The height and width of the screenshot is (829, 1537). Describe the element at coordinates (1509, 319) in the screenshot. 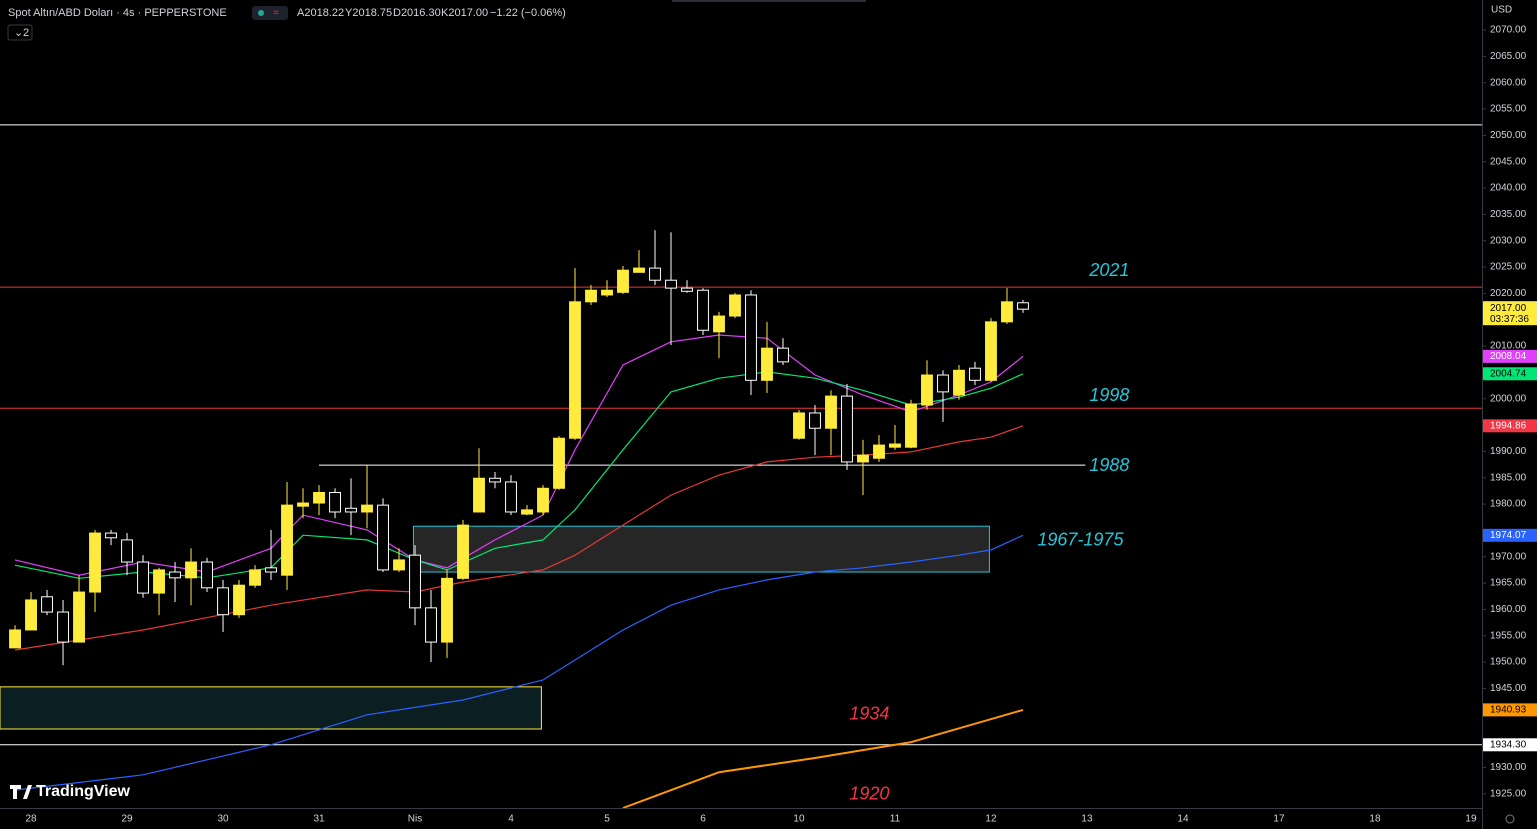

I see `countdown: 03:37:36` at that location.